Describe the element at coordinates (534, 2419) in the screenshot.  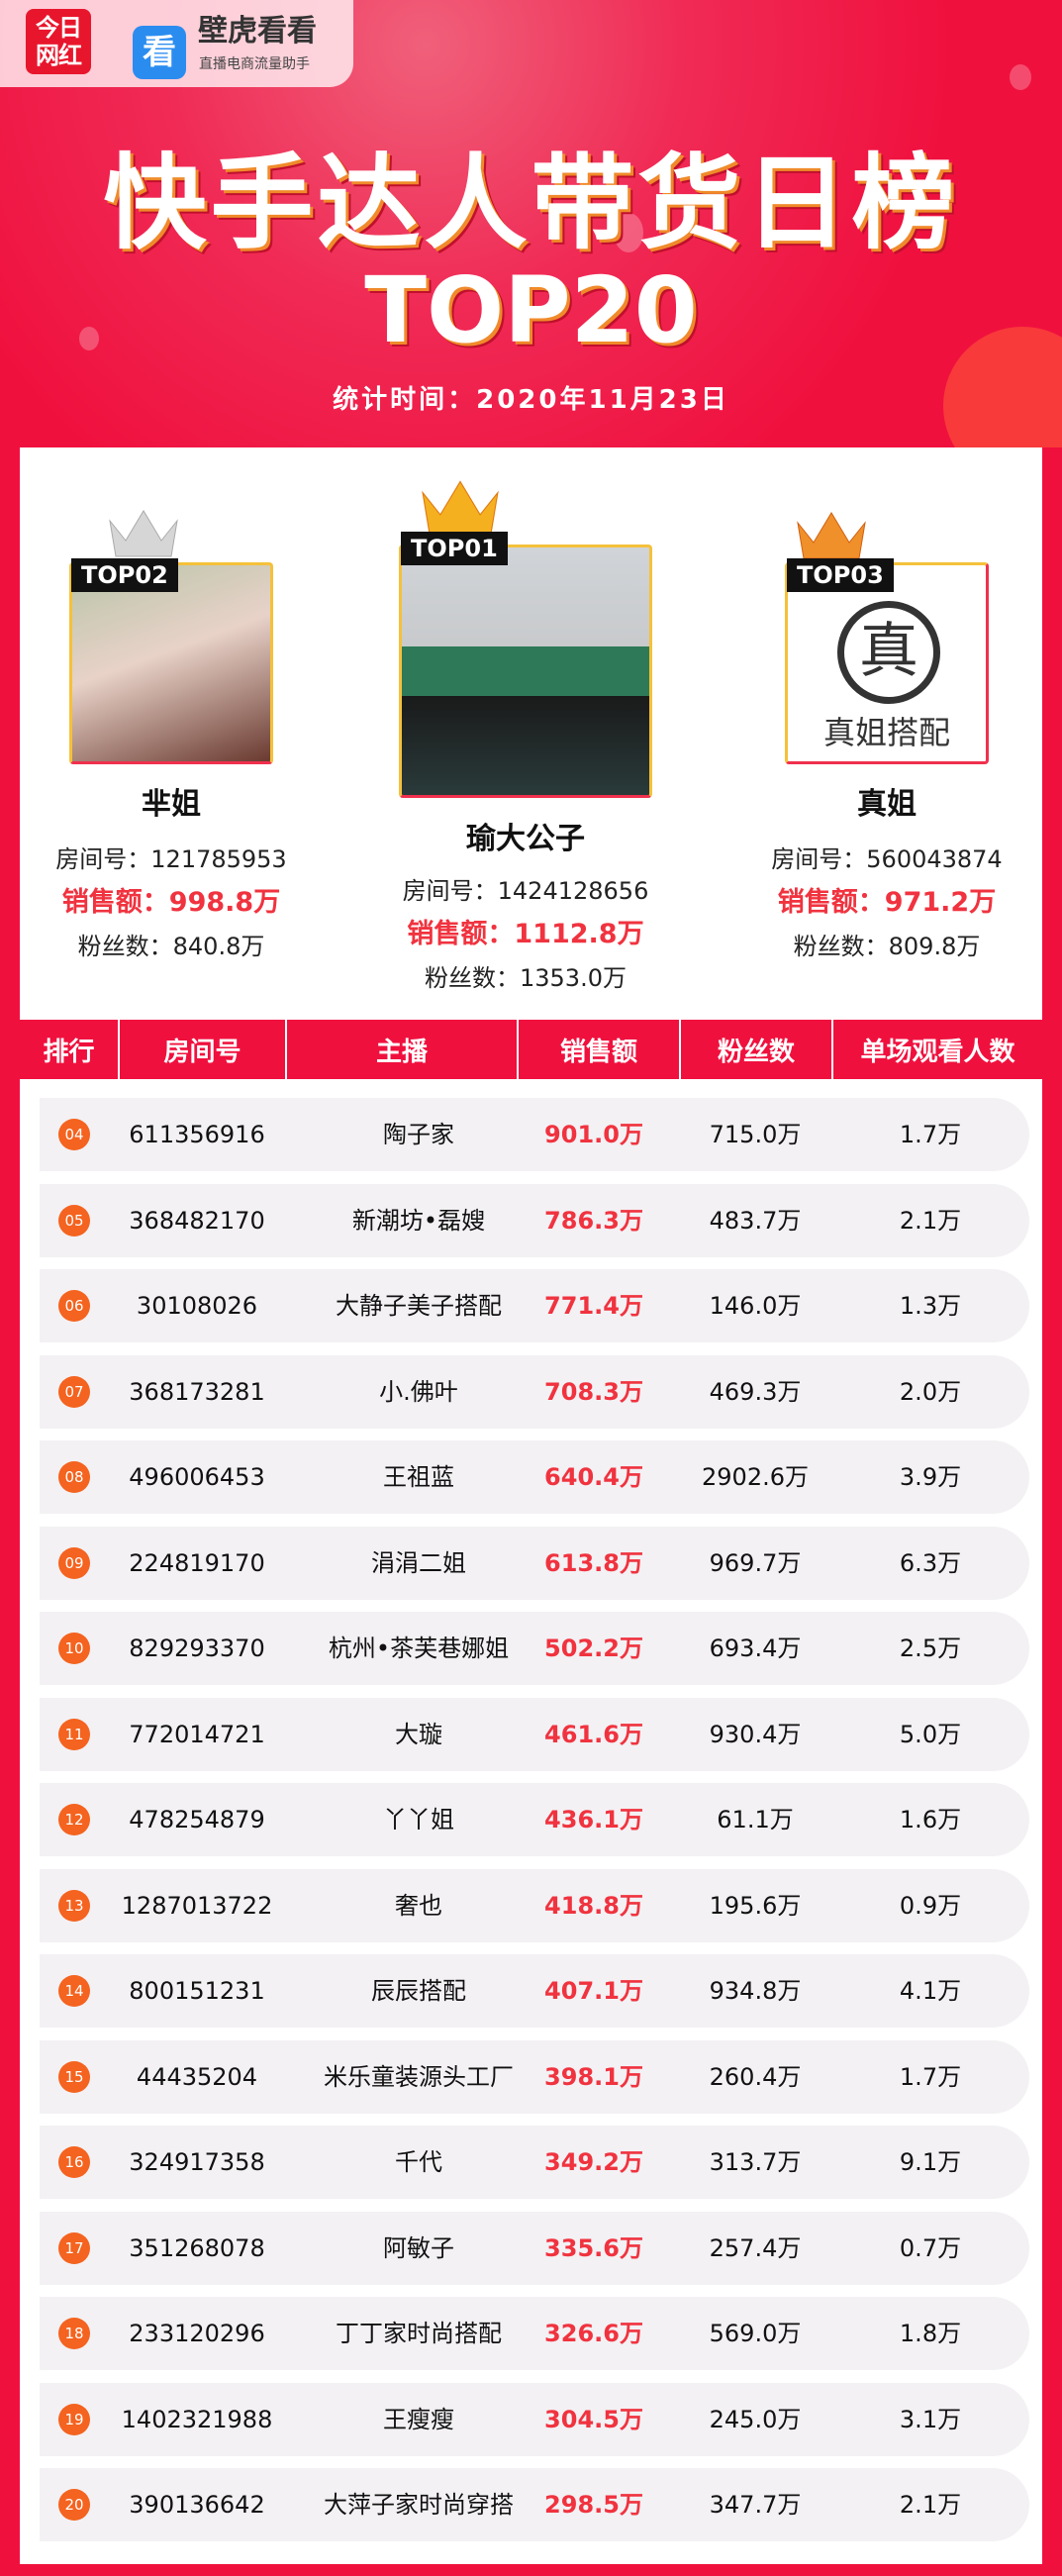
I see `table-row: 19 1402321988 王瘦瘦 304.5万 245.0万 3.1万` at that location.